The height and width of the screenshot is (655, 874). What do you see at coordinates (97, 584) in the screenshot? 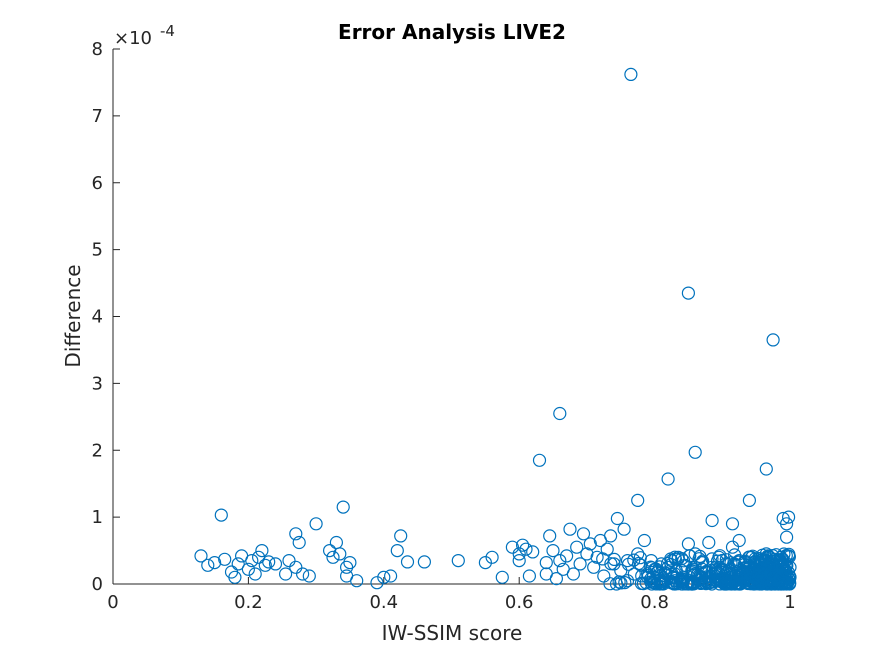
I see `y-tick-label: 0` at bounding box center [97, 584].